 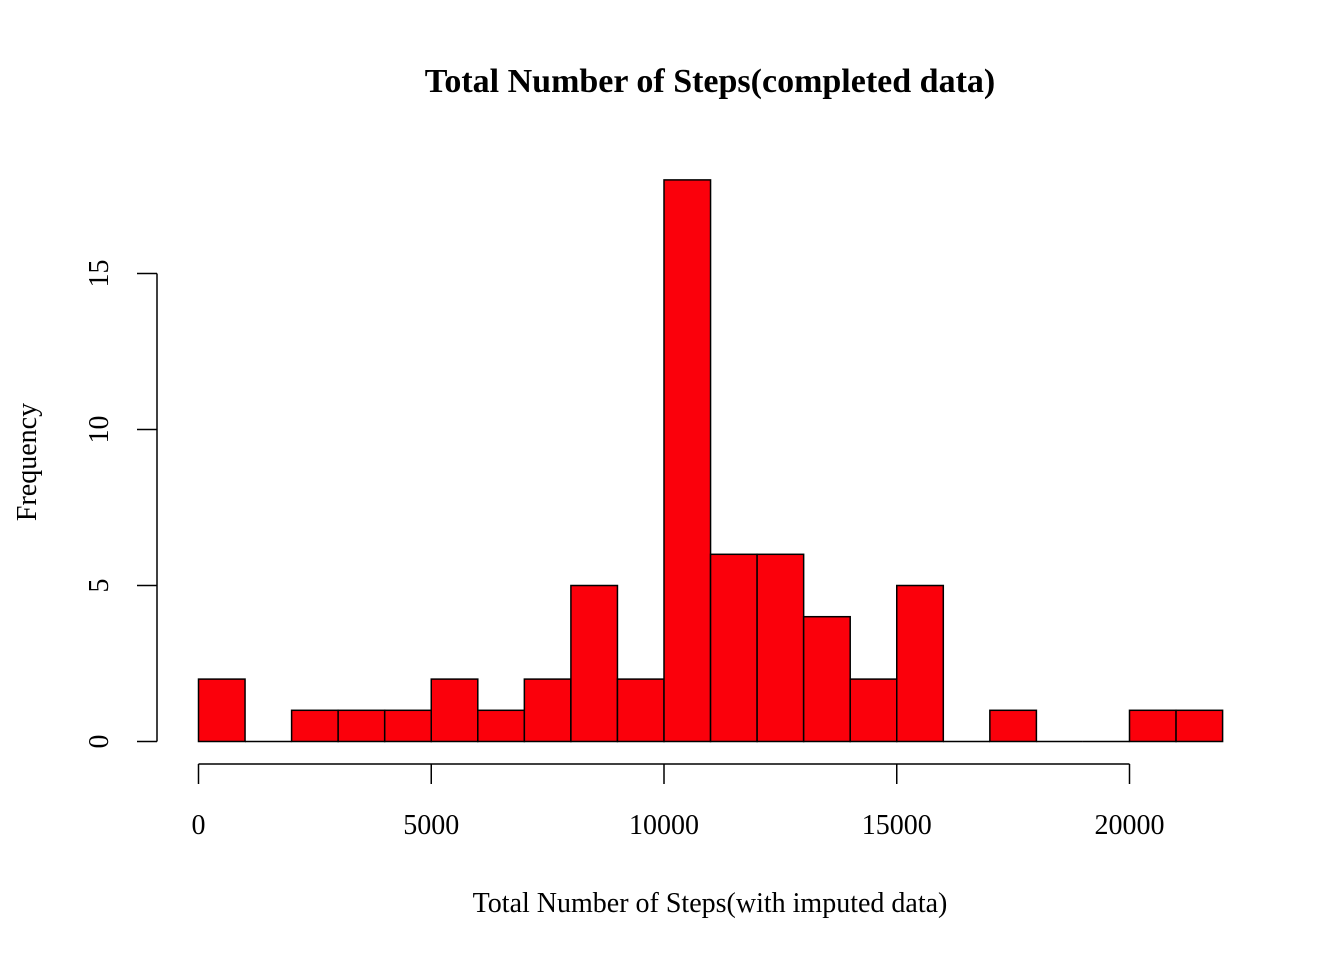 I want to click on x-tick-label: 20000, so click(x=1130, y=825).